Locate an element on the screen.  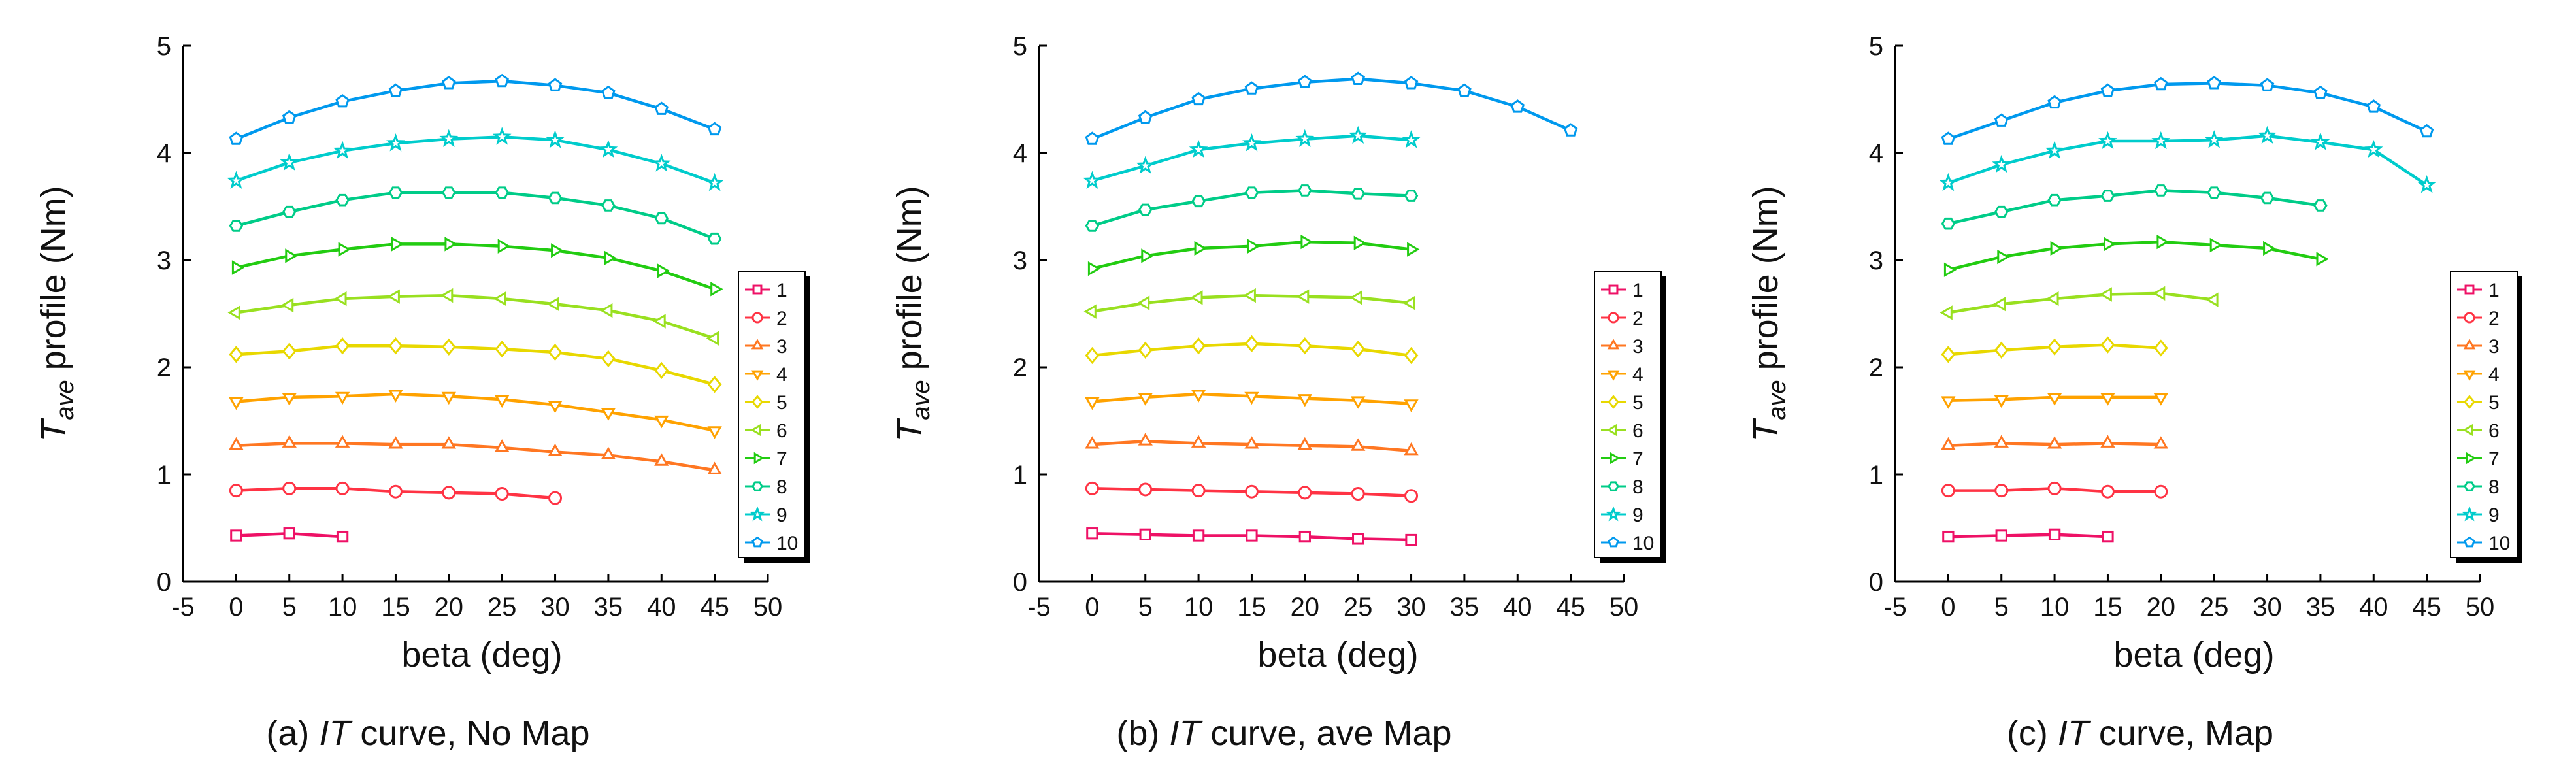
legend-box is located at coordinates (1628, 414).